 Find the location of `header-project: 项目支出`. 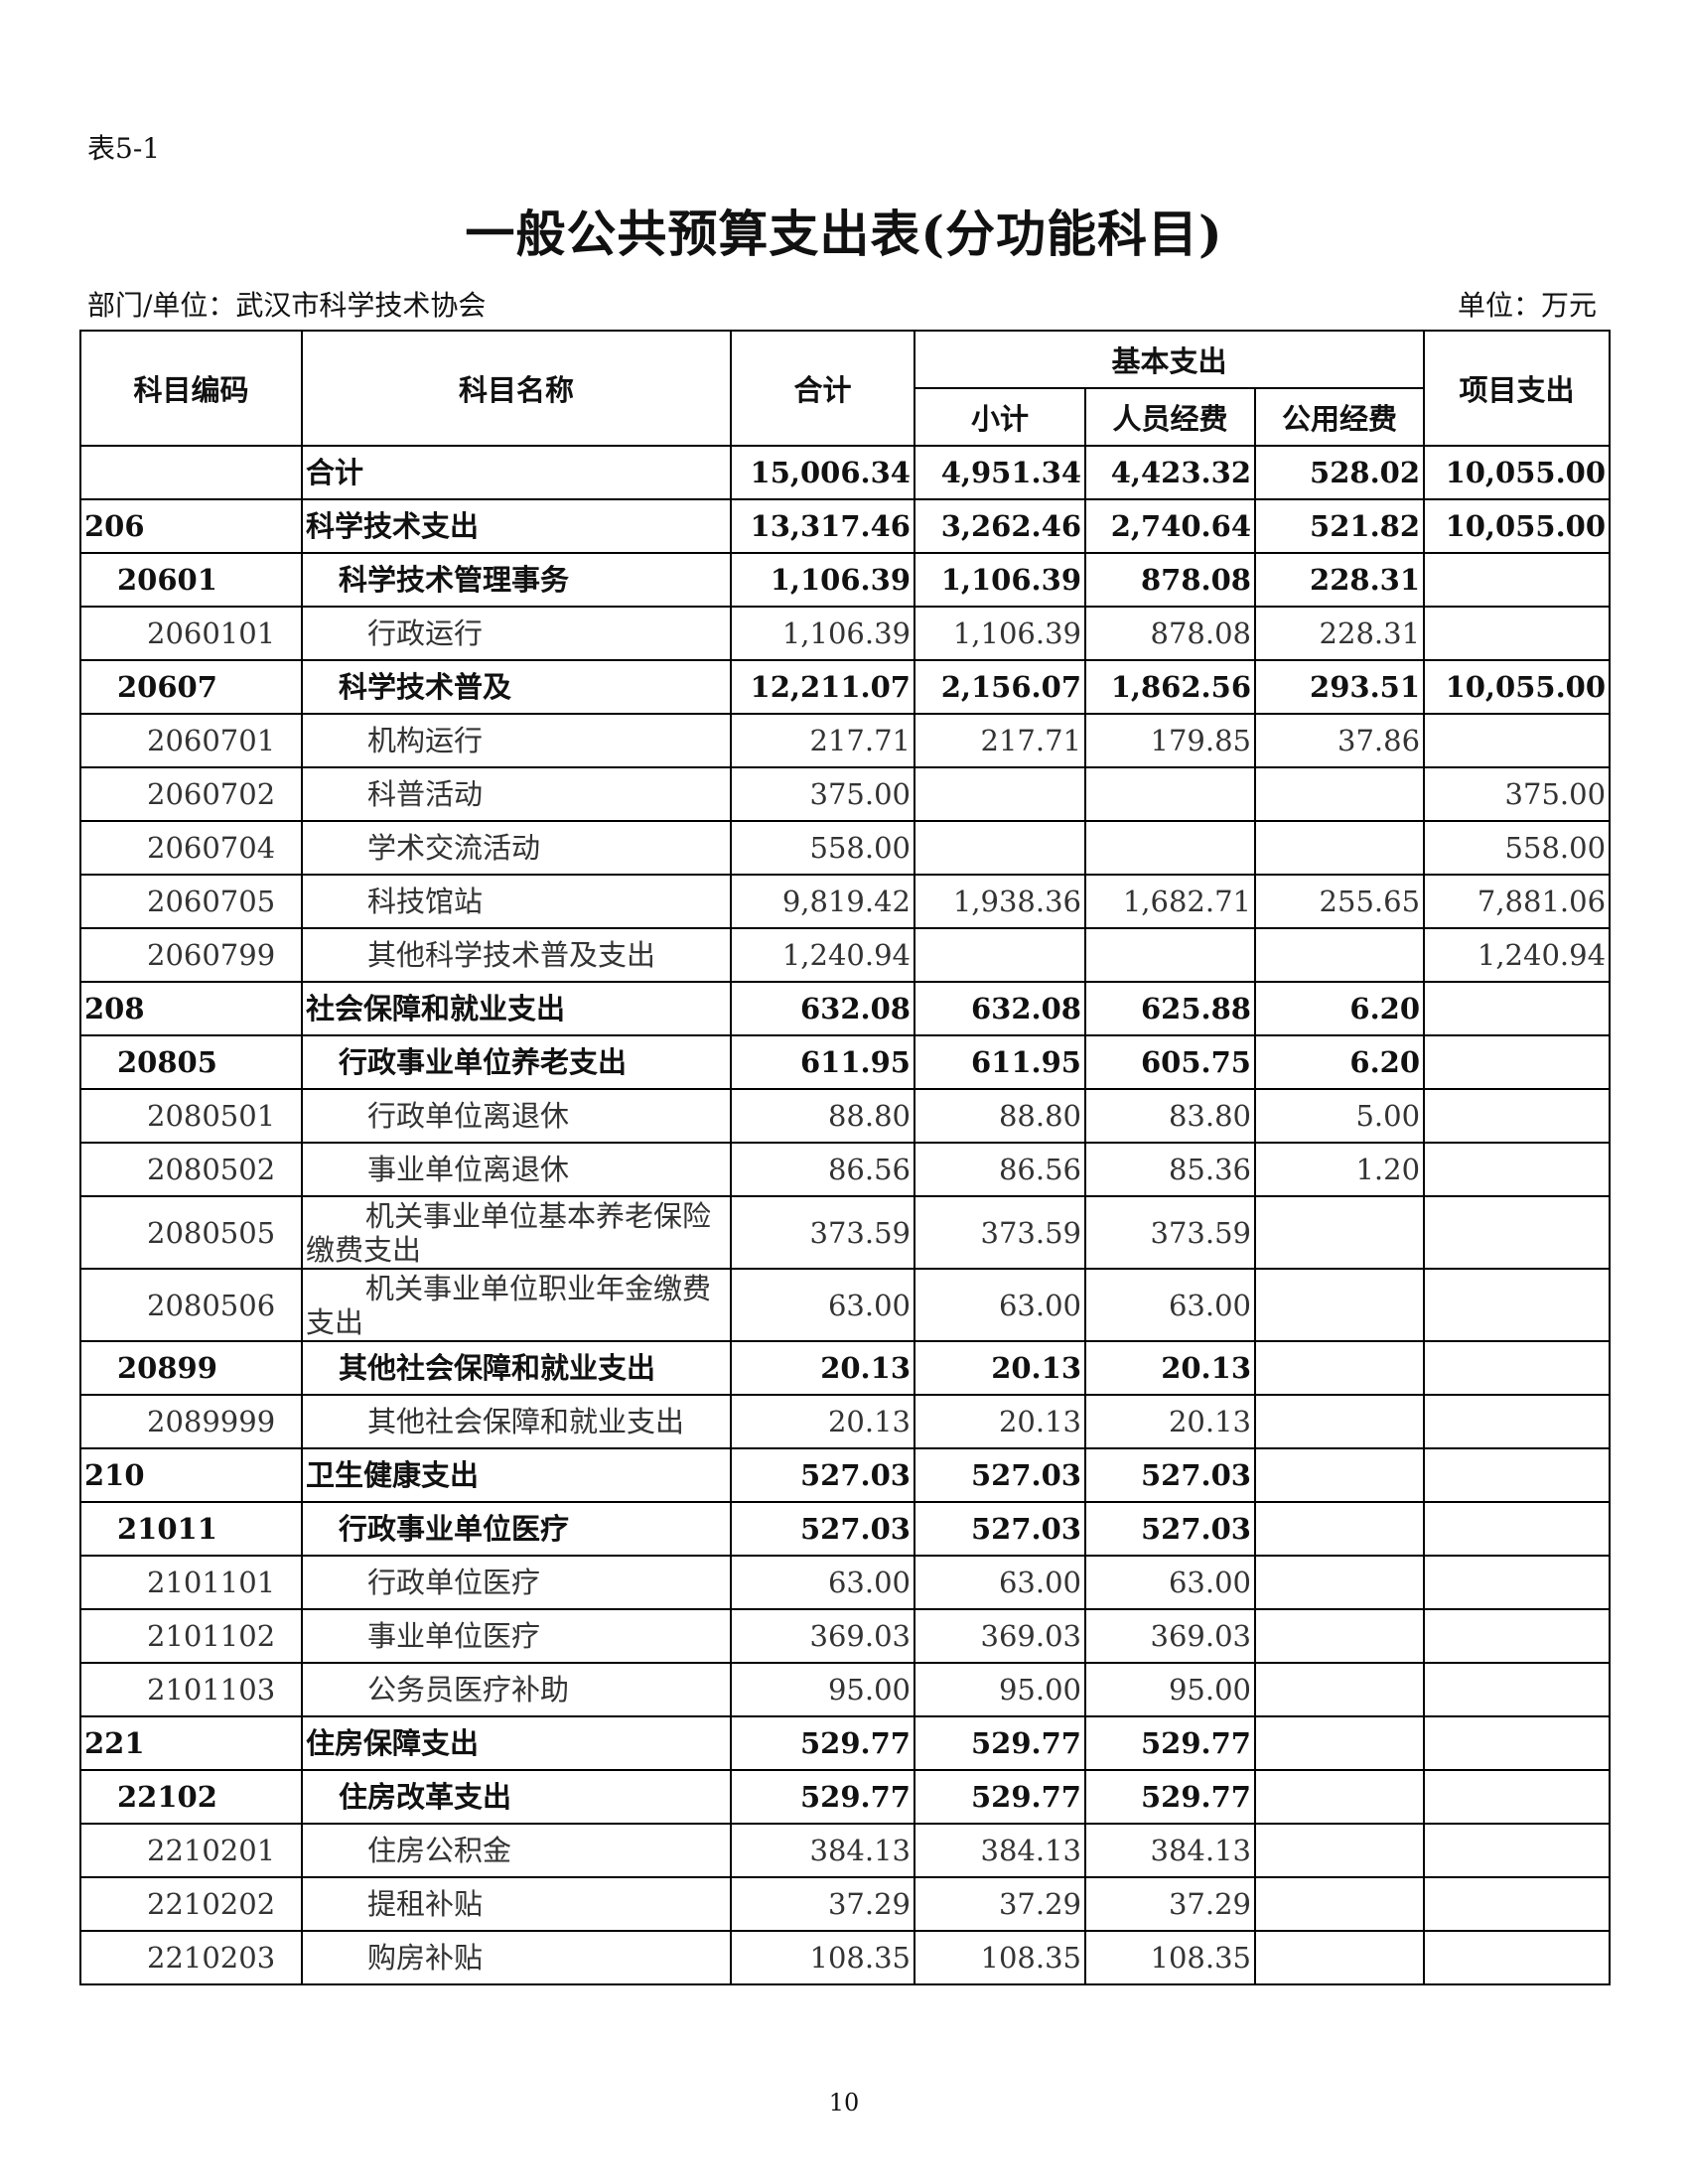

header-project: 项目支出 is located at coordinates (1517, 388).